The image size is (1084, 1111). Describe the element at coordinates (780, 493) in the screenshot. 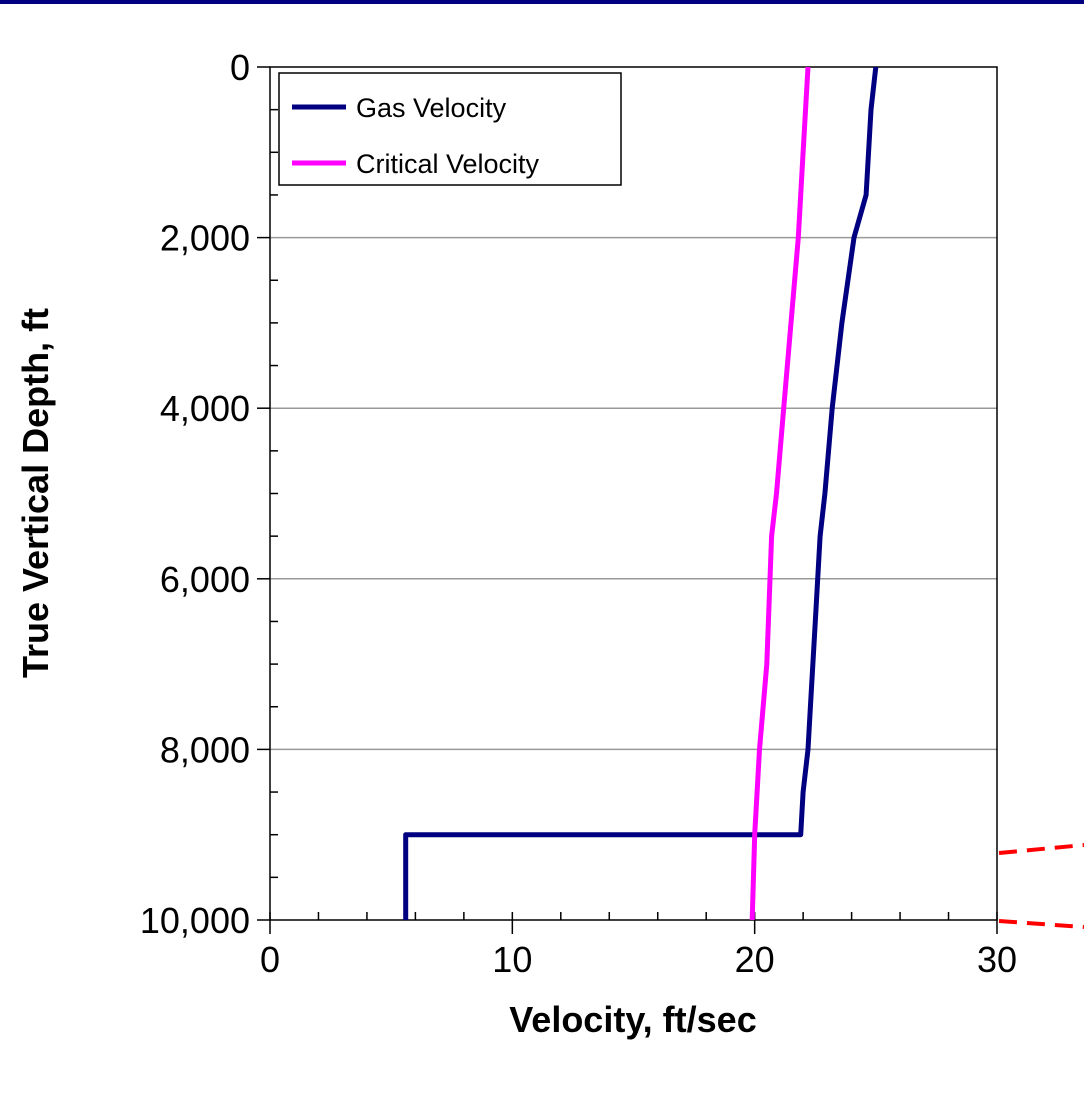

I see `series-line-critical-velocity` at that location.